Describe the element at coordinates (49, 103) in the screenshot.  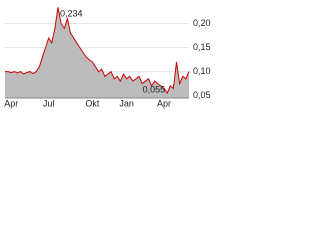
I see `x-tick-label: Jul` at that location.